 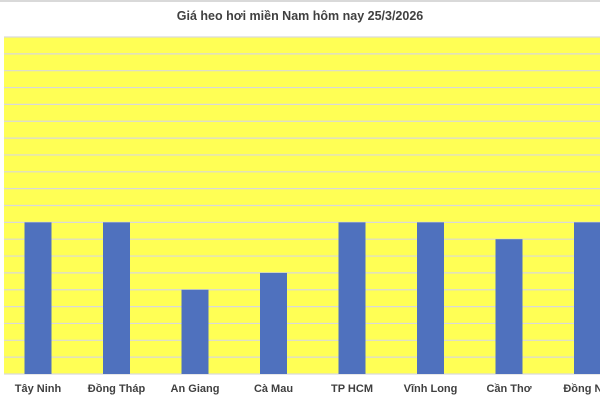 I want to click on spreadsheet-header-strip, so click(x=300, y=1).